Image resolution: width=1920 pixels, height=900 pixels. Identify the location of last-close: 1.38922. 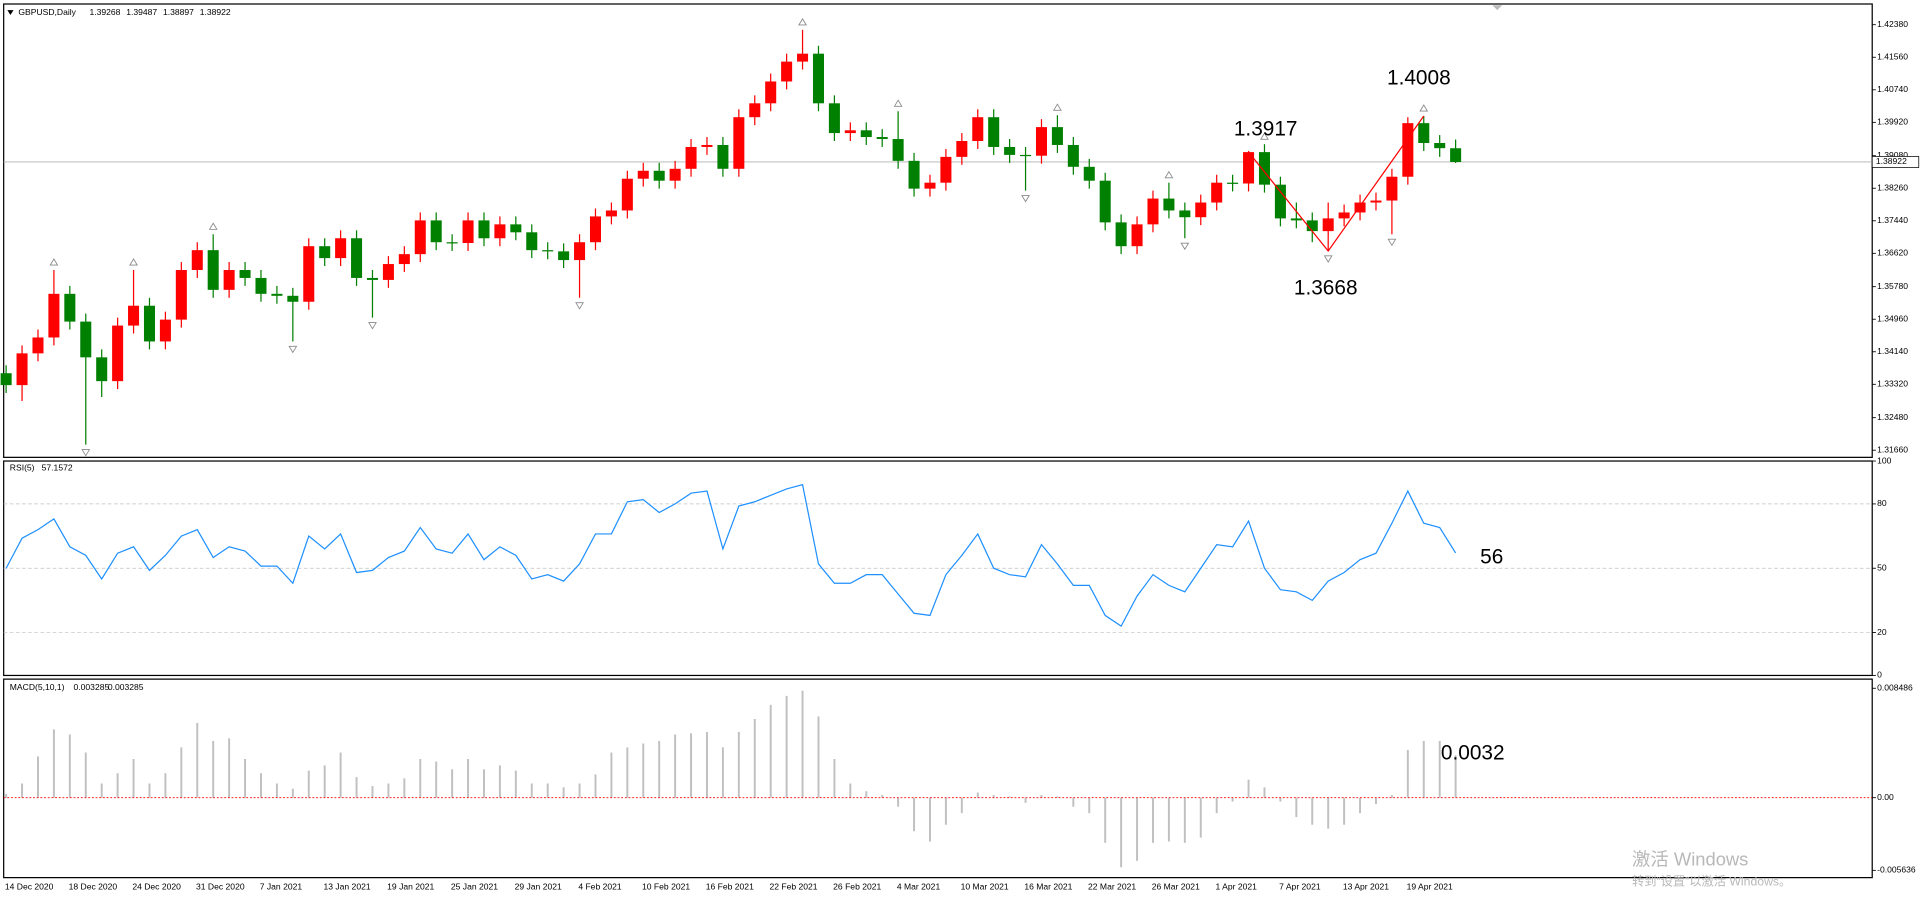
(215, 12).